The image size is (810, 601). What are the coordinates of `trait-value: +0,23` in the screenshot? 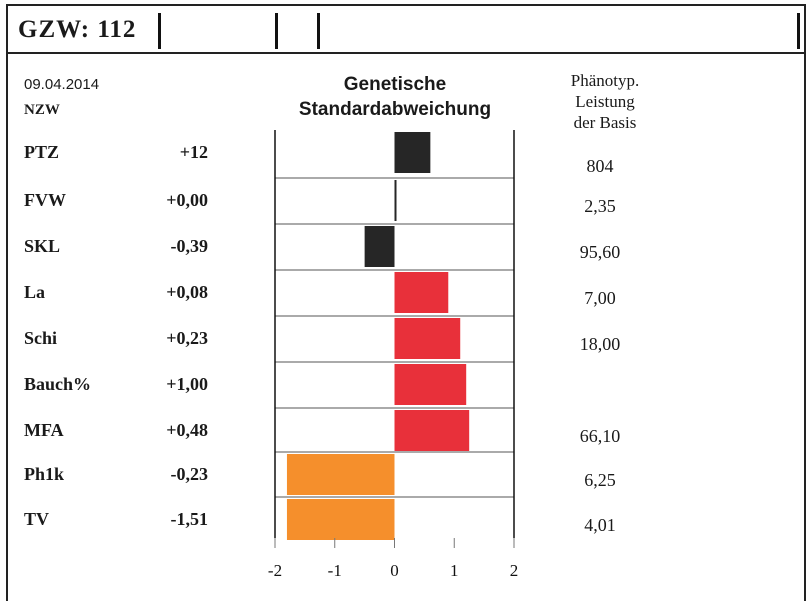 It's located at (187, 338).